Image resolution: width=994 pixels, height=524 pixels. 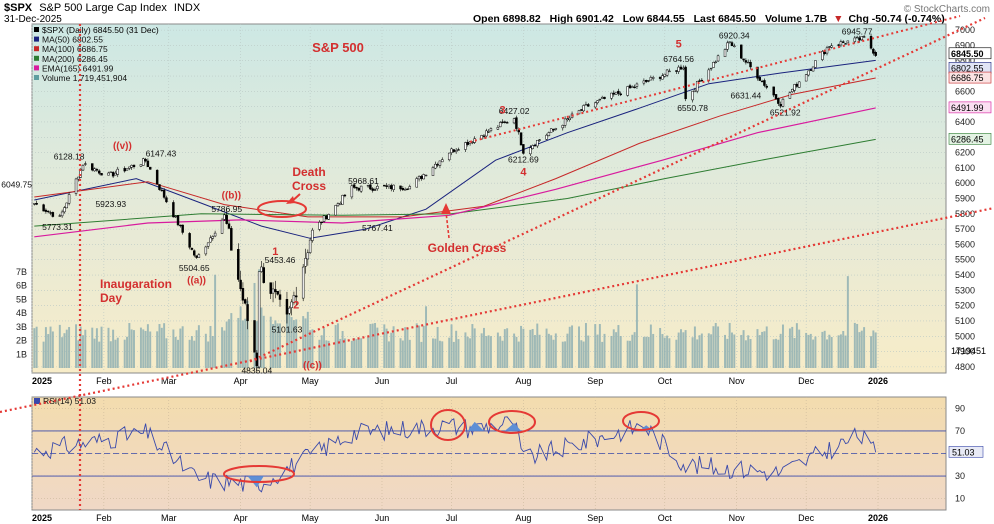 What do you see at coordinates (42, 518) in the screenshot?
I see `rsi-x-tick-label: 2025` at bounding box center [42, 518].